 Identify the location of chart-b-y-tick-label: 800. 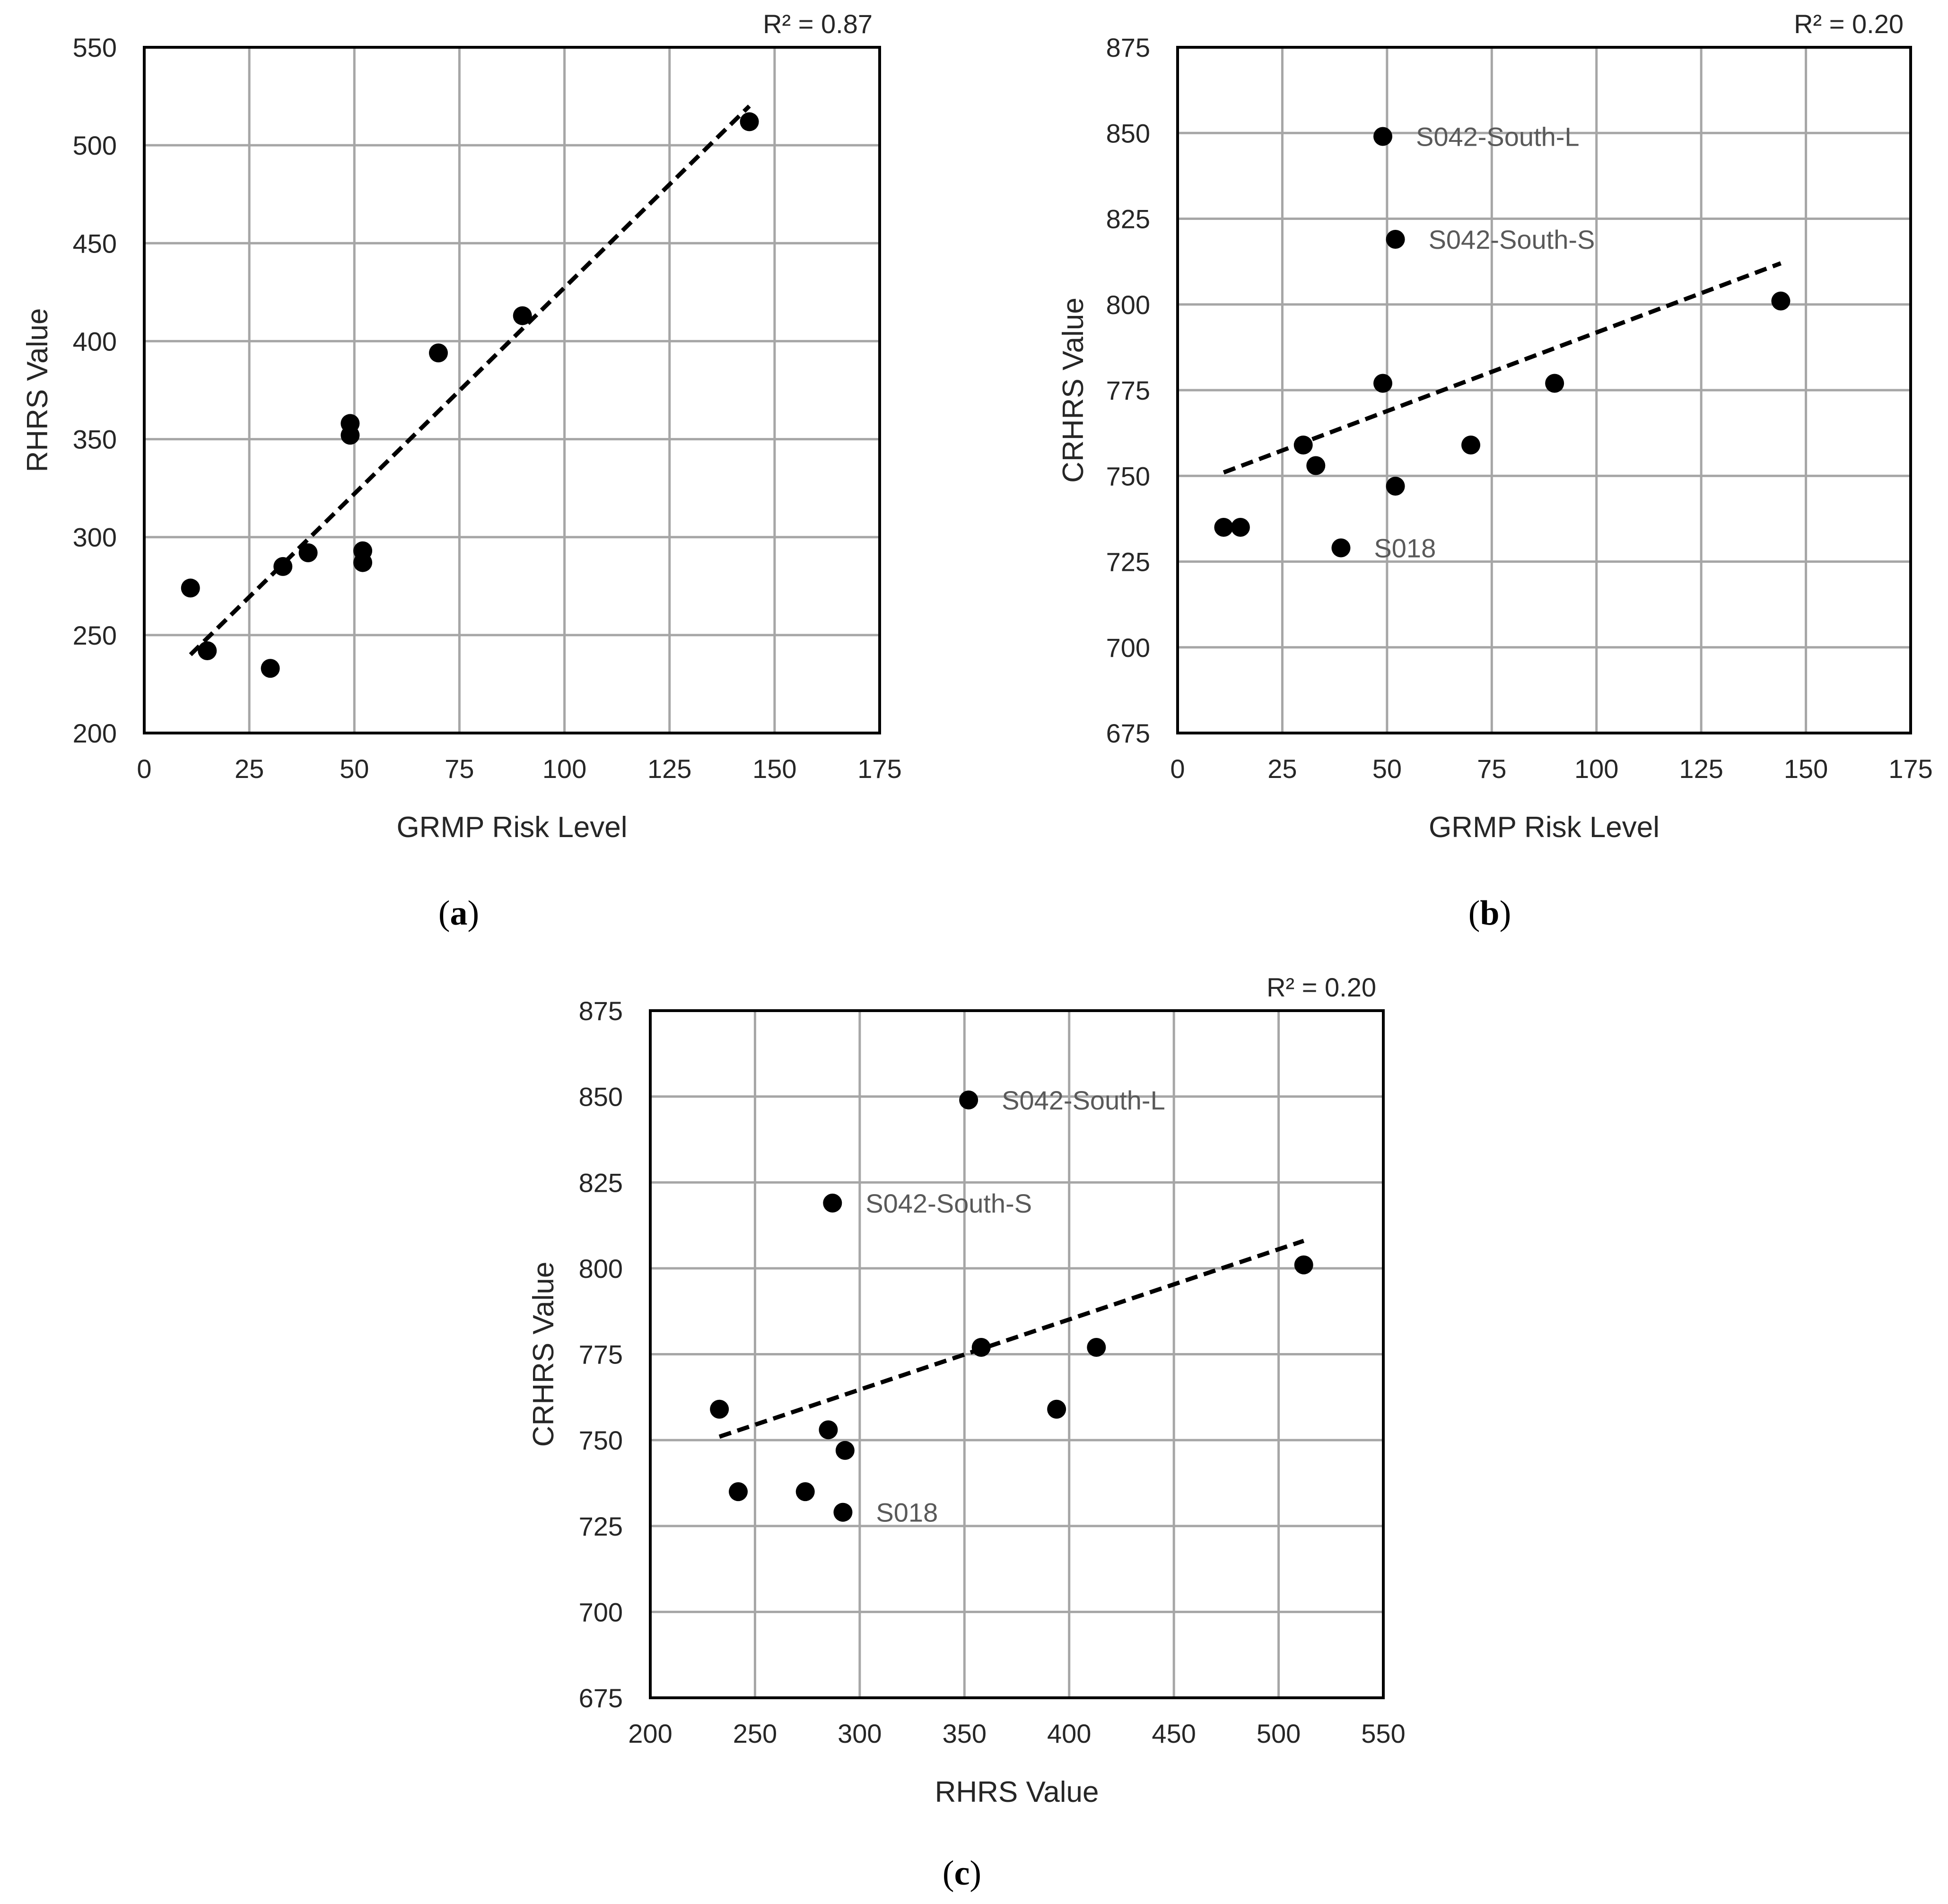
(1128, 305).